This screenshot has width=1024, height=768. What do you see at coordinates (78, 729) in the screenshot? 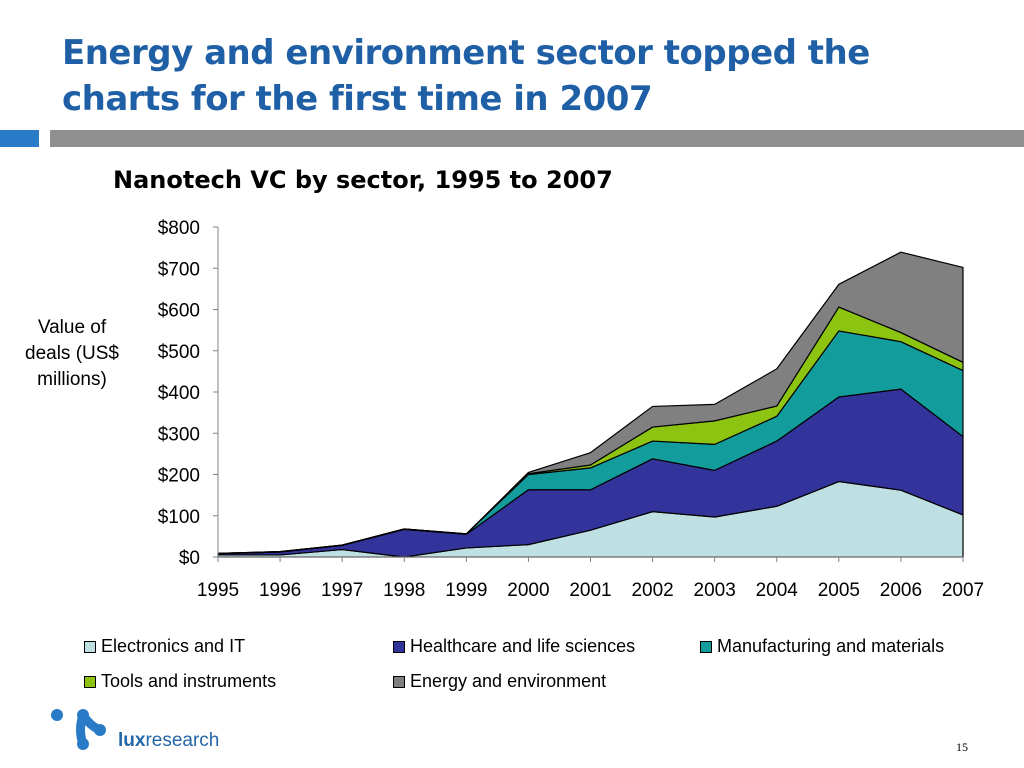
I see `lux-research-logo-icon` at bounding box center [78, 729].